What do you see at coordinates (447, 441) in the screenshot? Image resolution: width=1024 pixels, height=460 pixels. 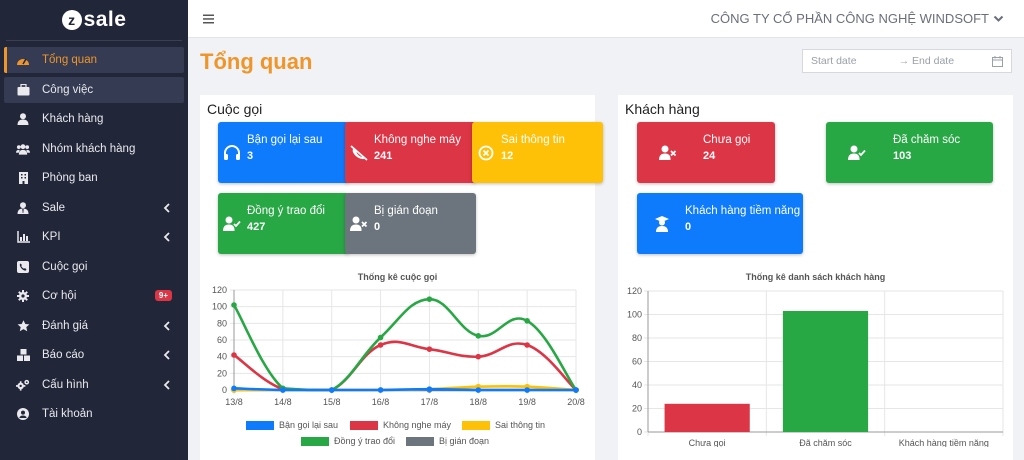 I see `legend-item: Bị gián đoạn` at bounding box center [447, 441].